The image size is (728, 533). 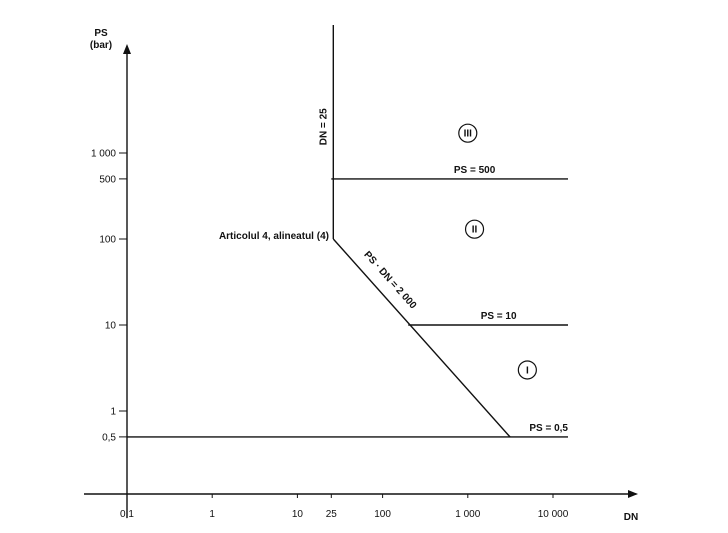 I want to click on y-tick-label: 10, so click(x=111, y=326).